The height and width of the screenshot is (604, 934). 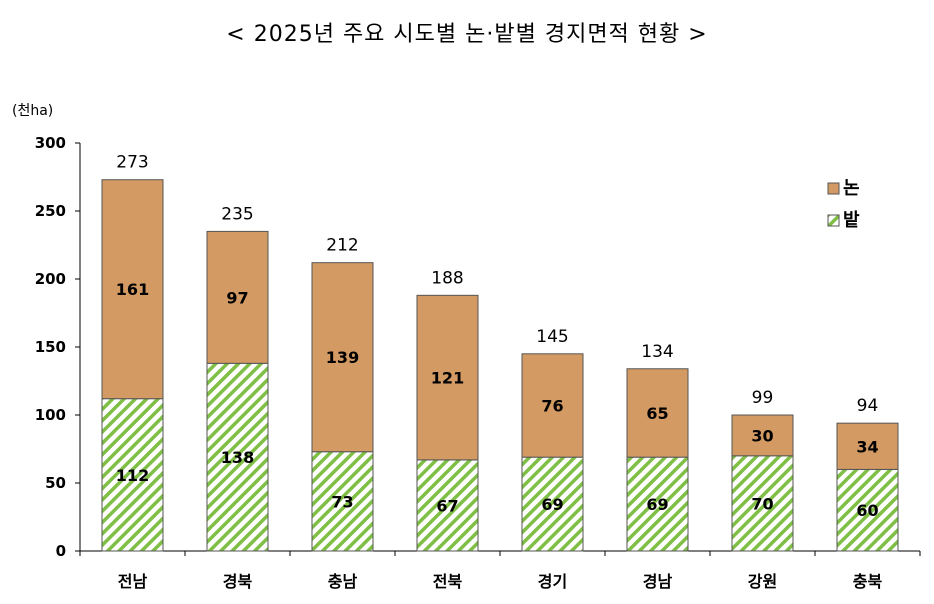 I want to click on data-label-bat: 67, so click(x=447, y=505).